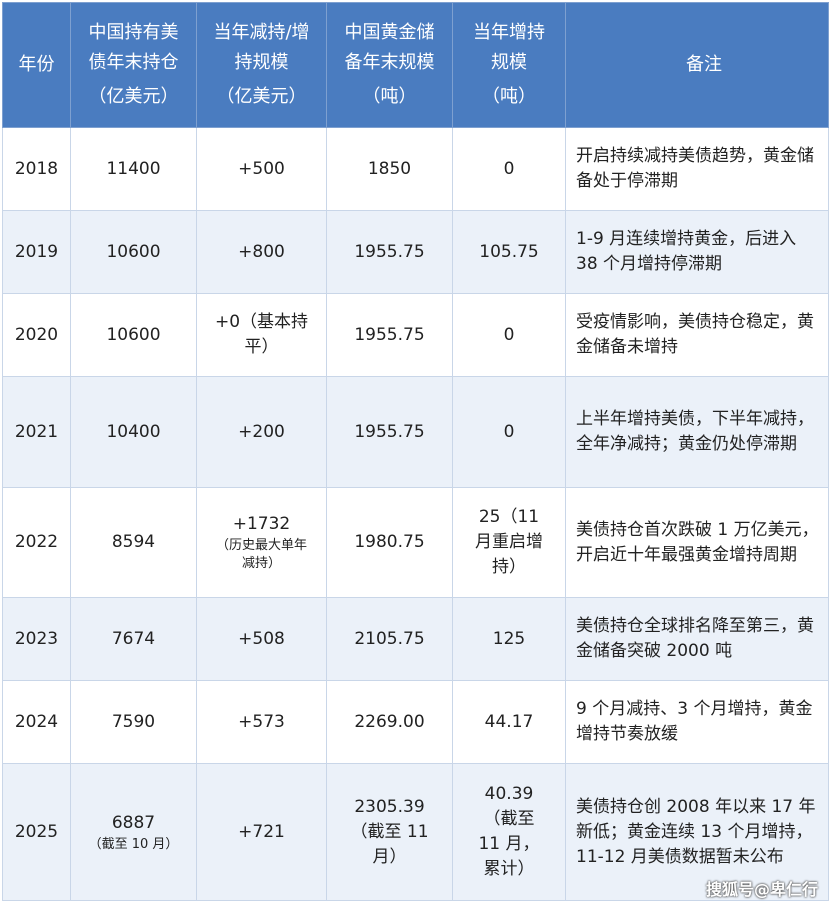 This screenshot has width=832, height=906. I want to click on cell-text: 7674, so click(133, 638).